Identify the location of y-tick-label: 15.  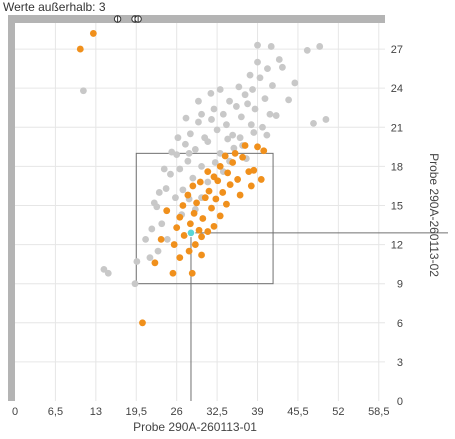
(397, 206).